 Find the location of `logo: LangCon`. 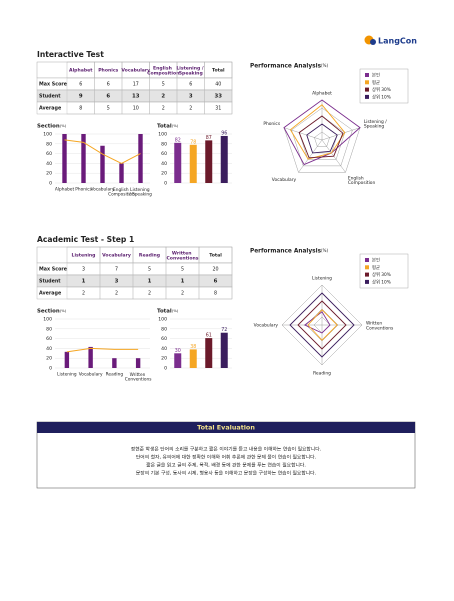

logo: LangCon is located at coordinates (390, 40).